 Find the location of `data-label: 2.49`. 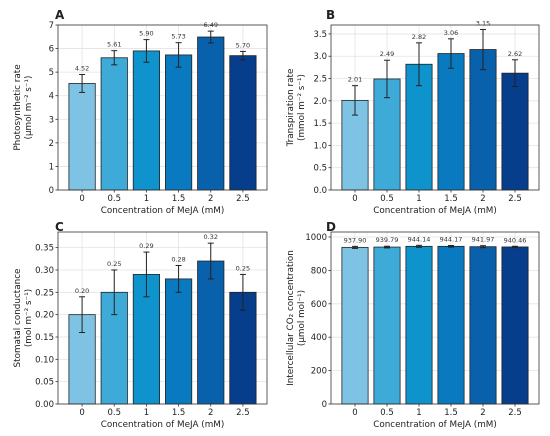

data-label: 2.49 is located at coordinates (387, 54).